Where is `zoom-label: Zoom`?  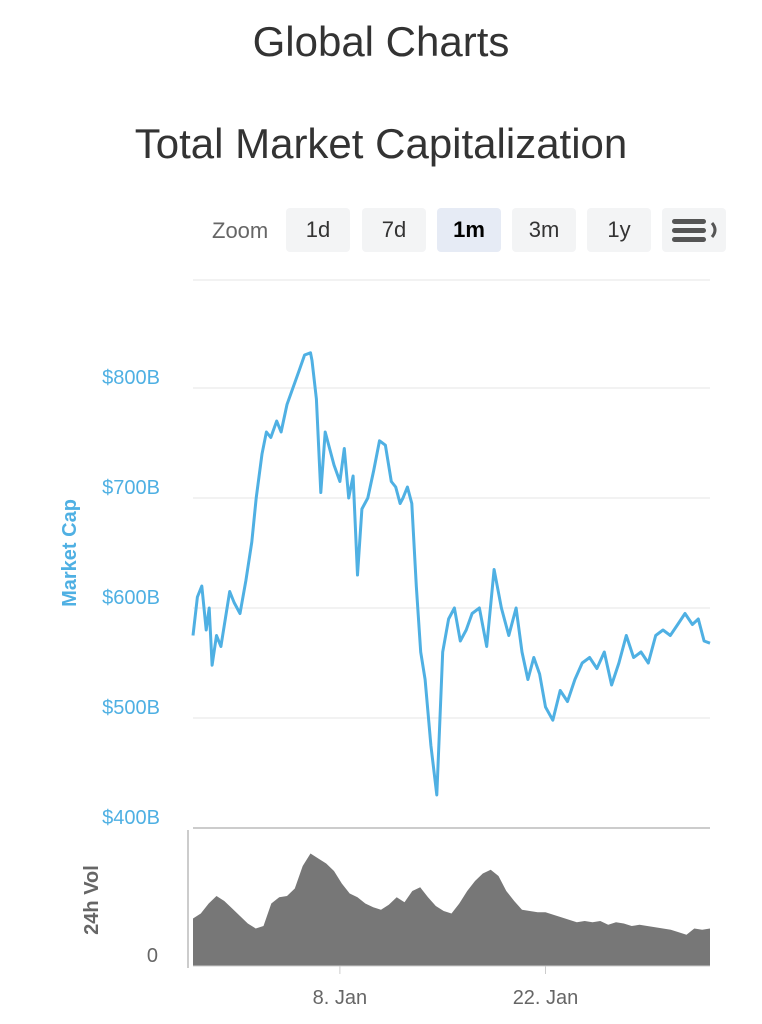
zoom-label: Zoom is located at coordinates (240, 230).